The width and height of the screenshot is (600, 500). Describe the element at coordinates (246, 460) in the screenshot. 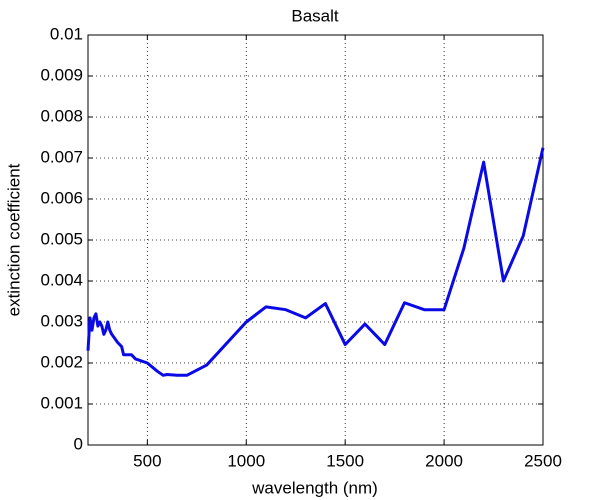

I see `x-tick-label: 1000` at that location.